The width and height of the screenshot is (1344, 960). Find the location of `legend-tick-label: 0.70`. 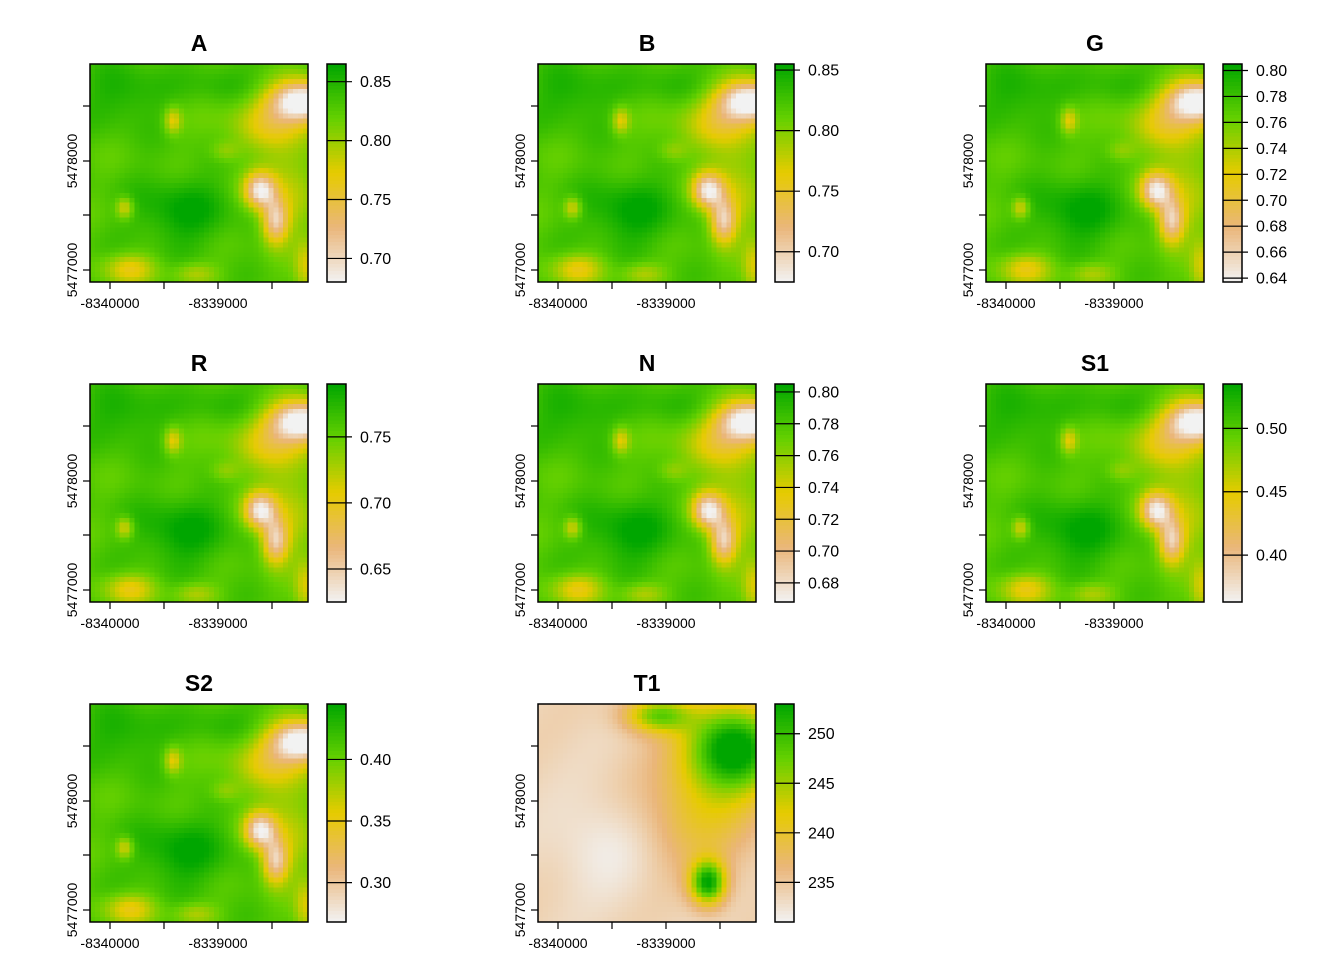

legend-tick-label: 0.70 is located at coordinates (375, 259).